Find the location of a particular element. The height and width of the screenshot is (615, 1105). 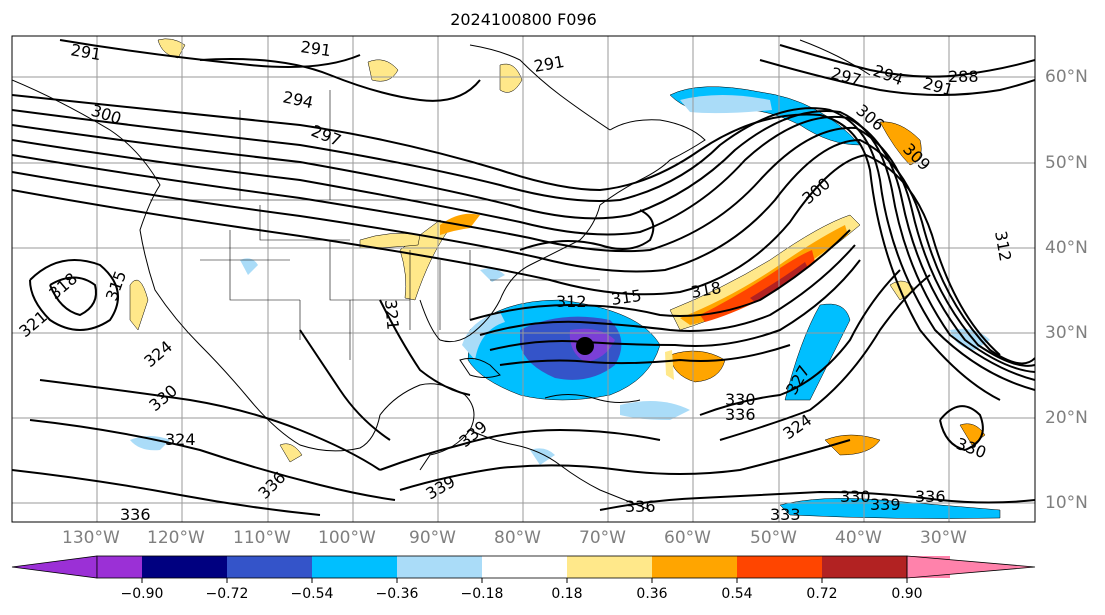

colorbar-tick-label: 0.90 is located at coordinates (907, 594).